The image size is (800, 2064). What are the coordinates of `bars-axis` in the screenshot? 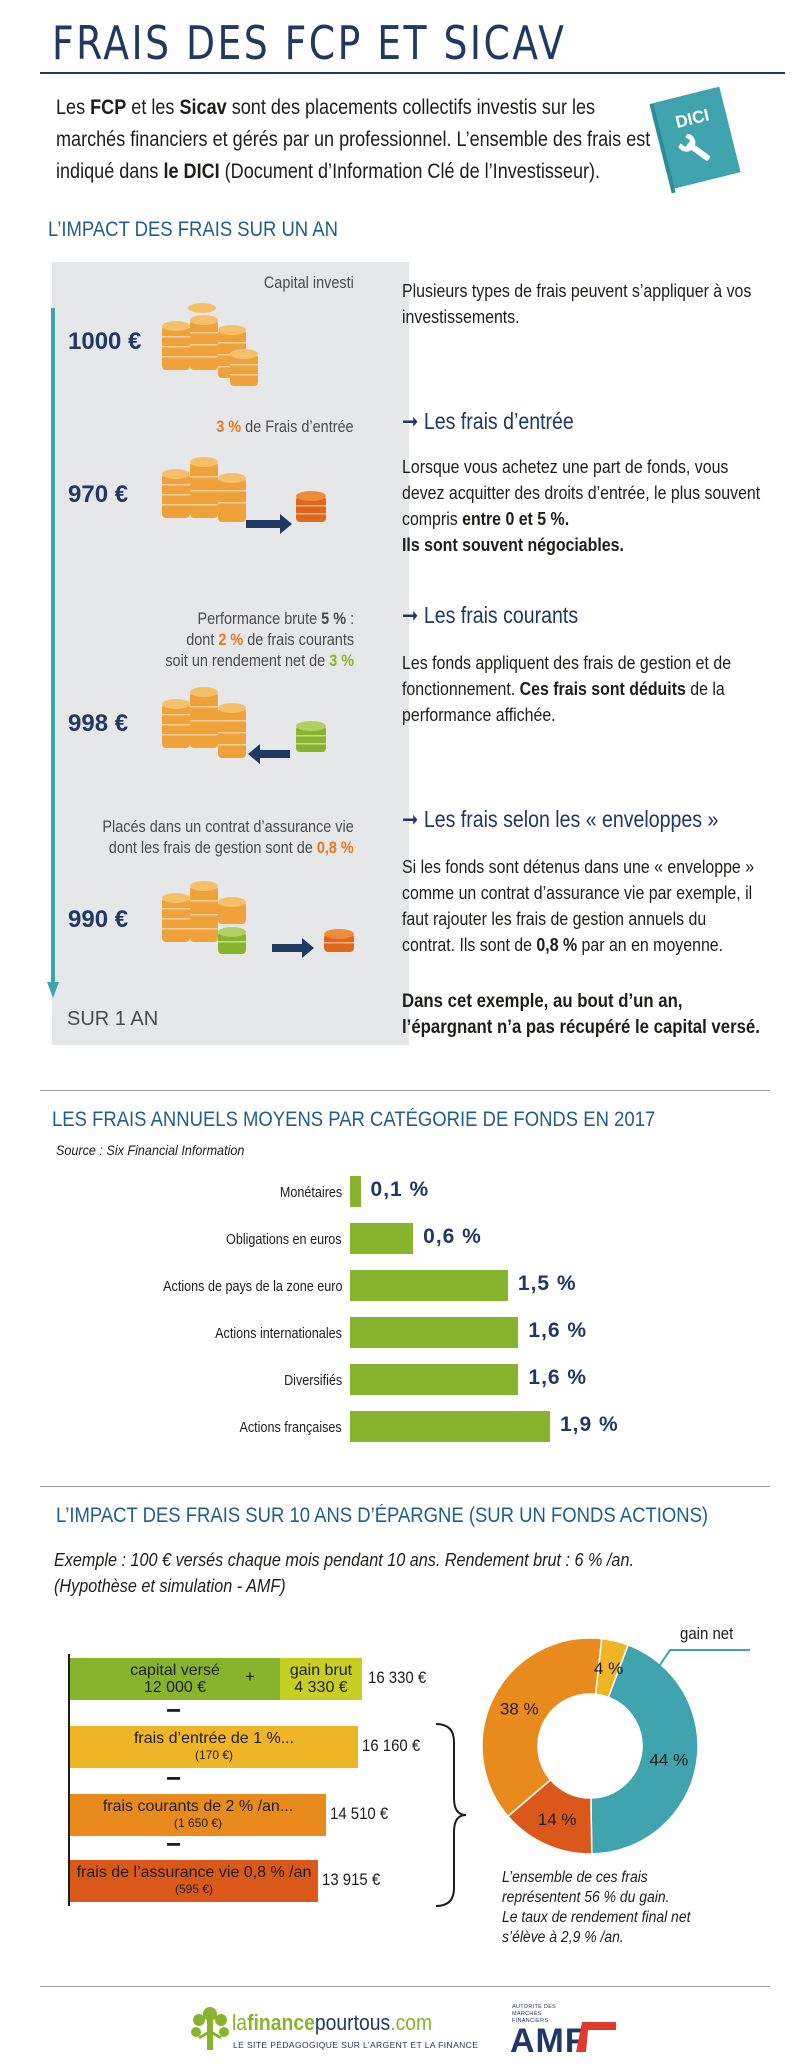 It's located at (69, 1780).